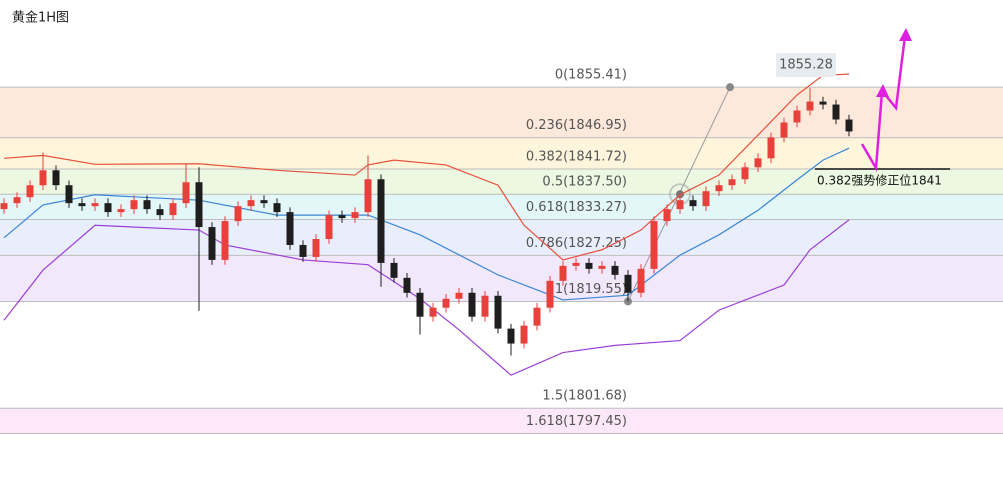 Image resolution: width=1003 pixels, height=478 pixels. What do you see at coordinates (576, 125) in the screenshot?
I see `fib-label: 0.236(1846.95)` at bounding box center [576, 125].